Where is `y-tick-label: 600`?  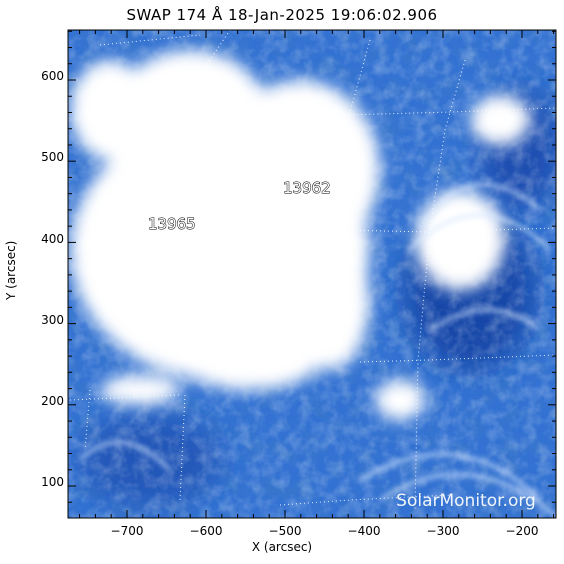 y-tick-label: 600 is located at coordinates (52, 76).